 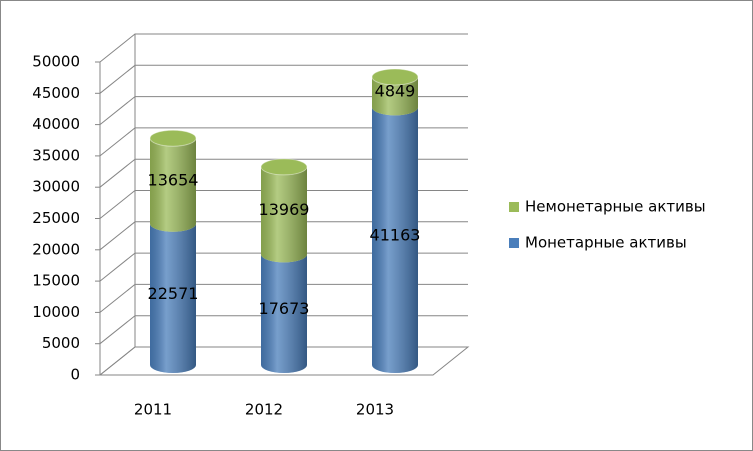 What do you see at coordinates (56, 249) in the screenshot?
I see `y-tick-label: 20000` at bounding box center [56, 249].